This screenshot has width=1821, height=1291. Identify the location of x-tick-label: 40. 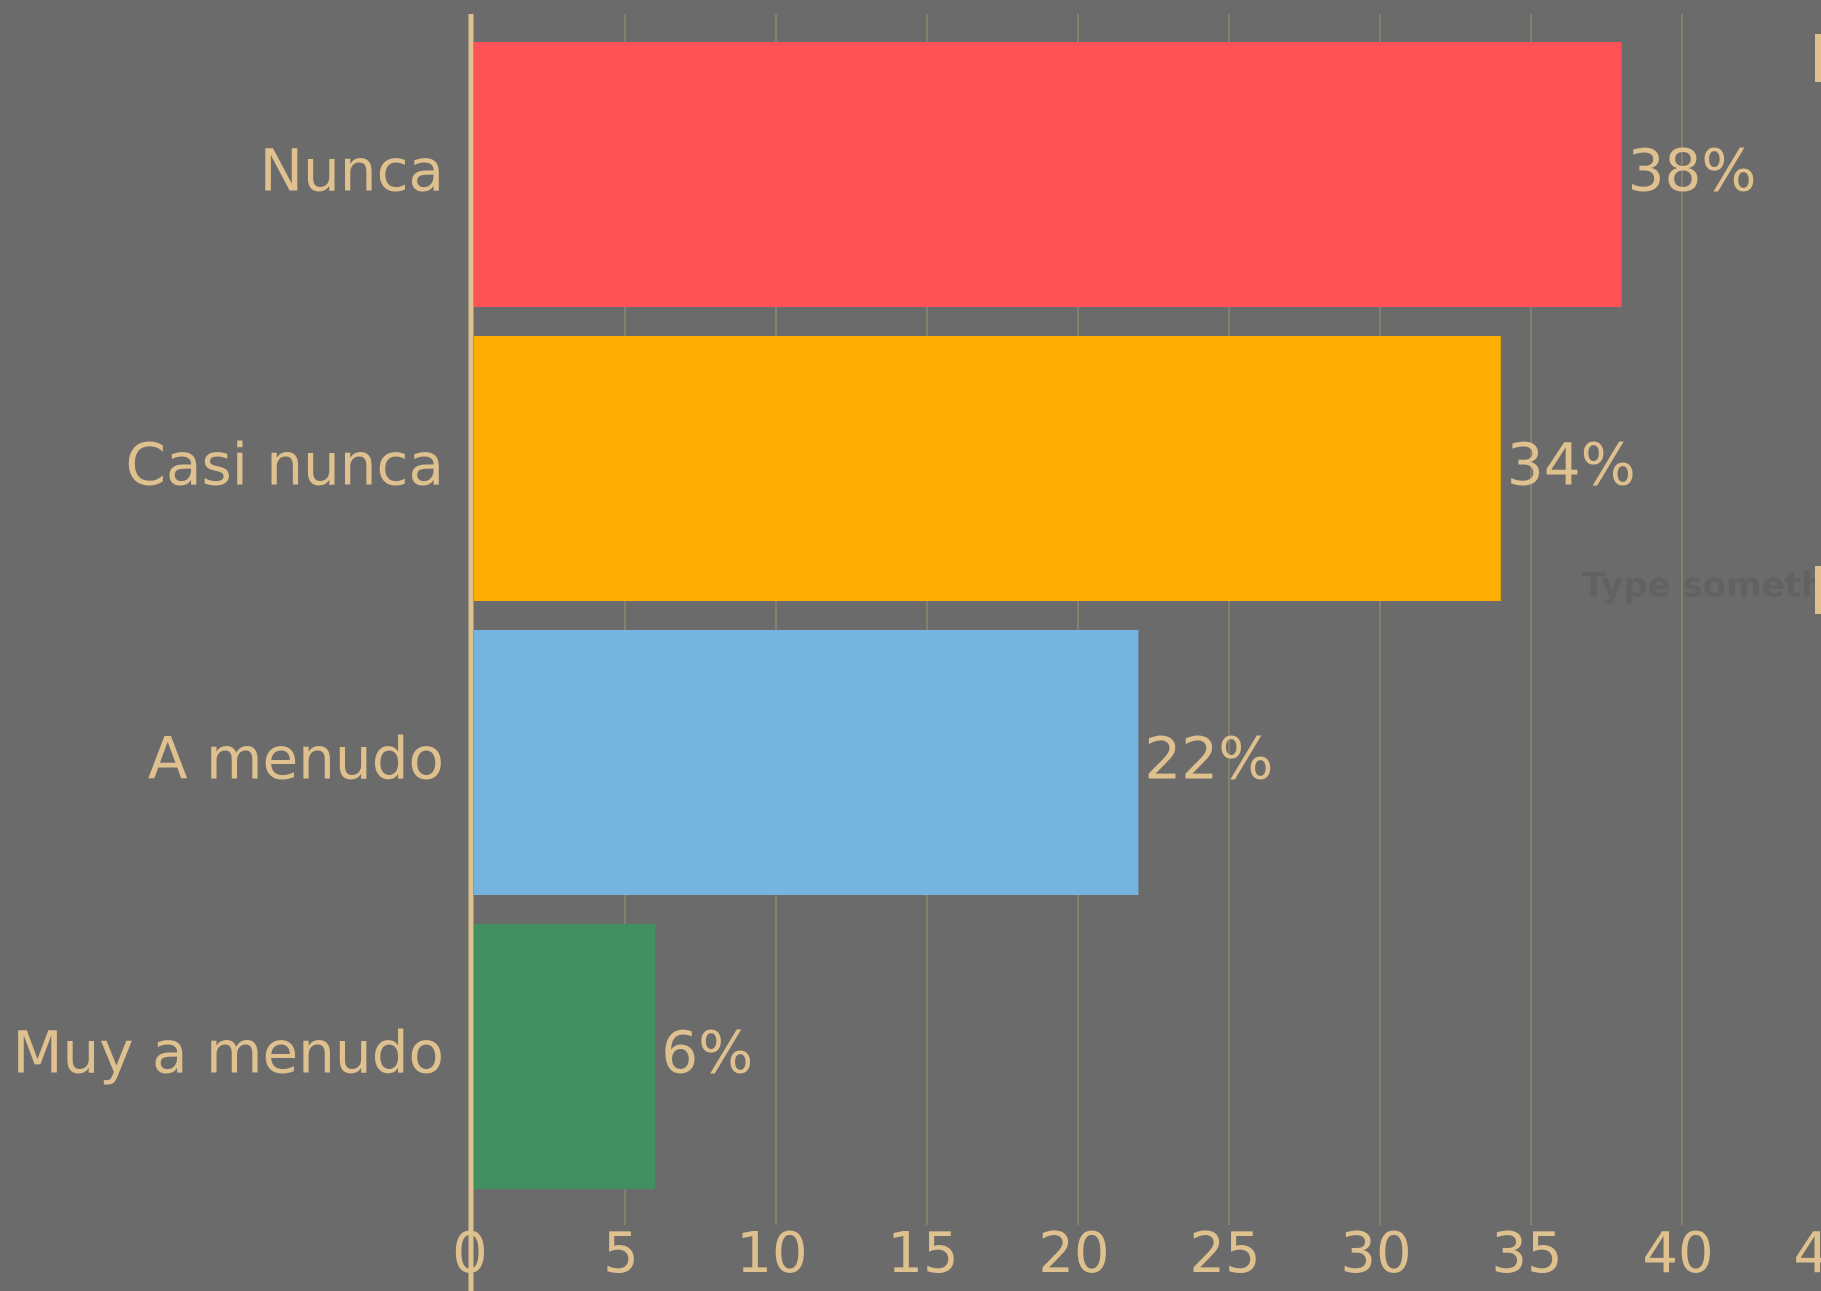
(1677, 1253).